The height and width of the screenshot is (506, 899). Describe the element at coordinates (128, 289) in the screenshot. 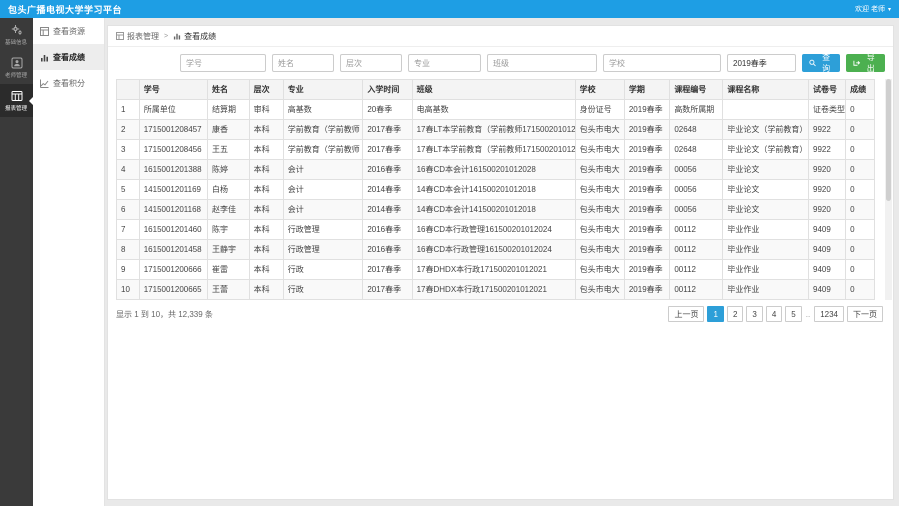

I see `table-cell: 10` at that location.